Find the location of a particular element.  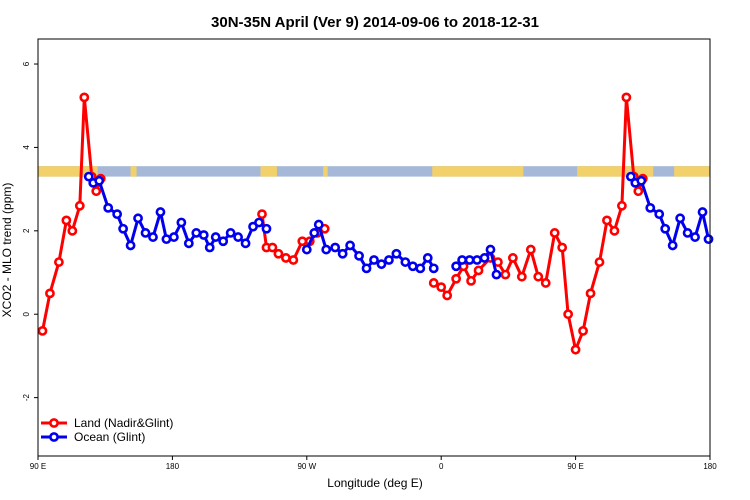

x-tick-label: 0 is located at coordinates (441, 466).